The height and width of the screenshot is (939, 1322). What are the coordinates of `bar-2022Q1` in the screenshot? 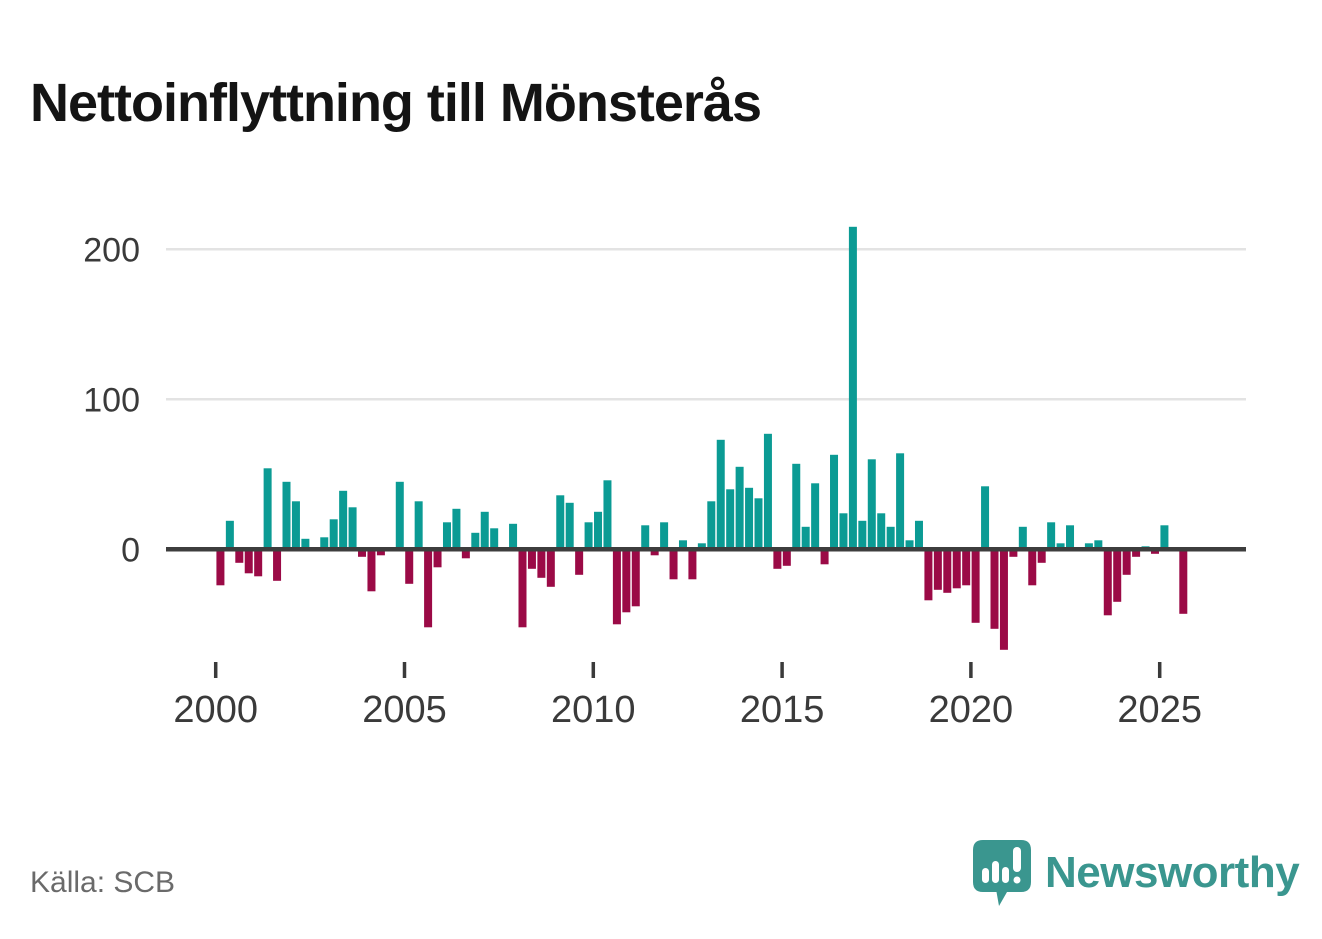 It's located at (1051, 536).